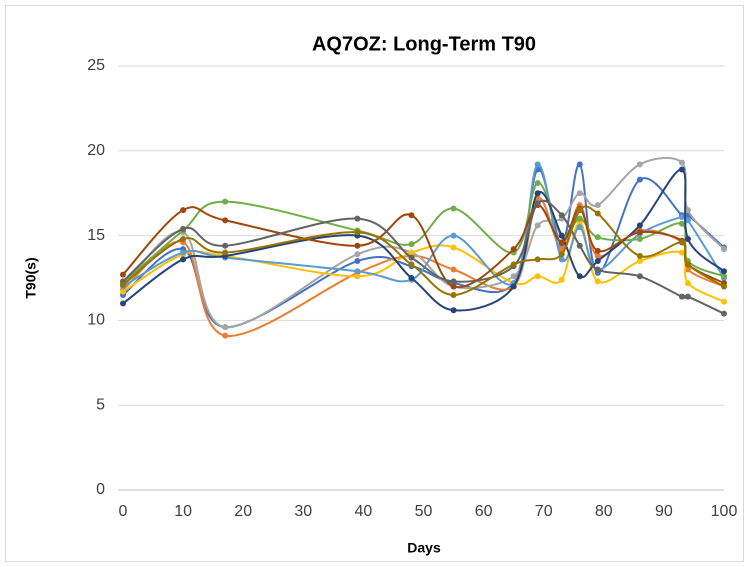 The image size is (749, 567). I want to click on y-tick-label: 10, so click(96, 320).